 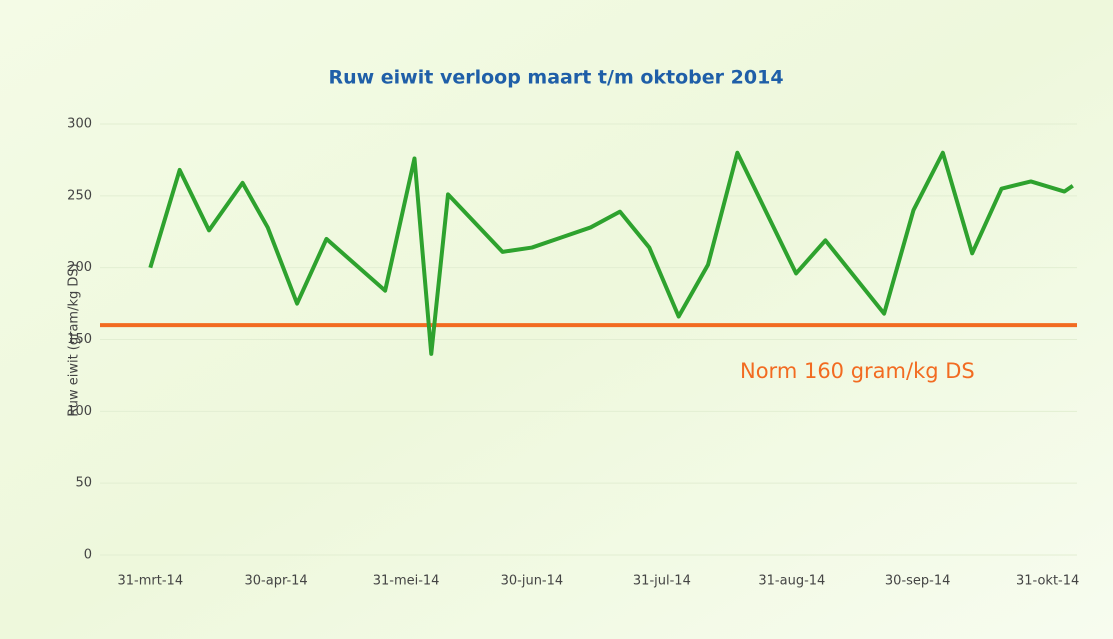 I want to click on y-tick-label: 0, so click(x=88, y=555).